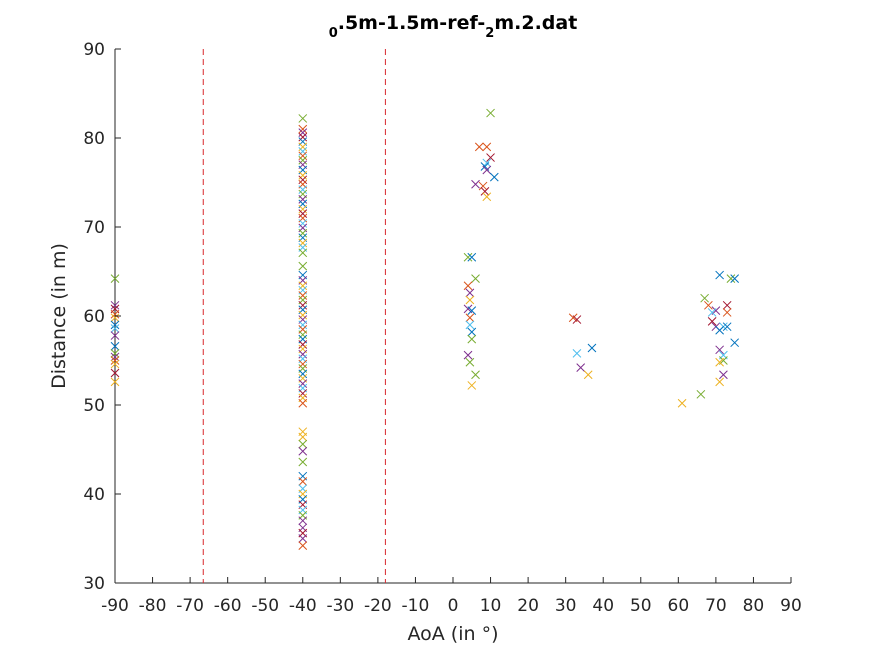  I want to click on x-tick-label: -20, so click(378, 606).